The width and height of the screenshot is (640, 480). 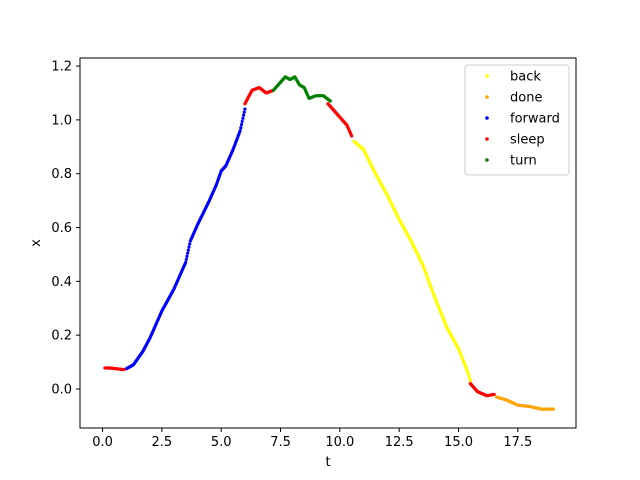 What do you see at coordinates (185, 239) in the screenshot?
I see `series-forward` at bounding box center [185, 239].